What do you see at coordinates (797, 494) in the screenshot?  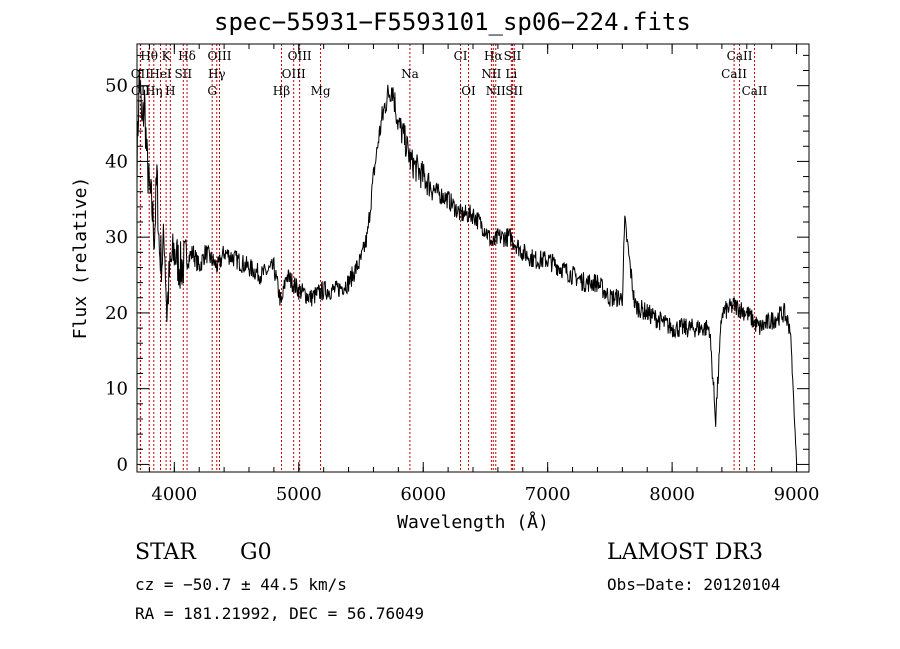 I see `x-tick-label: 9000` at bounding box center [797, 494].